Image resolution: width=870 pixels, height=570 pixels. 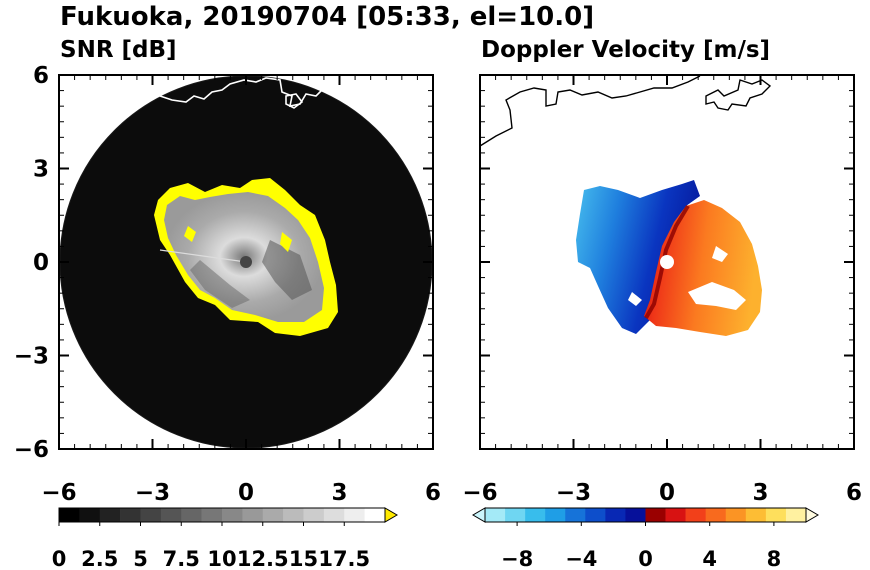 What do you see at coordinates (31, 357) in the screenshot?
I see `snr-y-tick-label: −3` at bounding box center [31, 357].